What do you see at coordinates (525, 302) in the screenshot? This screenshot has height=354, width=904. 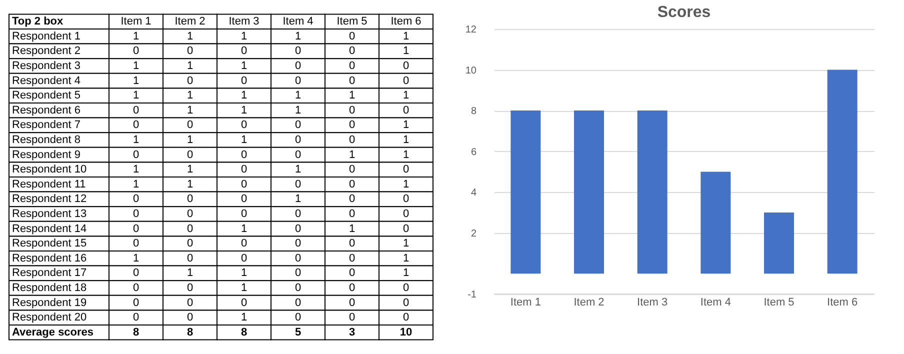 I see `x-tick-label: Item 1` at bounding box center [525, 302].